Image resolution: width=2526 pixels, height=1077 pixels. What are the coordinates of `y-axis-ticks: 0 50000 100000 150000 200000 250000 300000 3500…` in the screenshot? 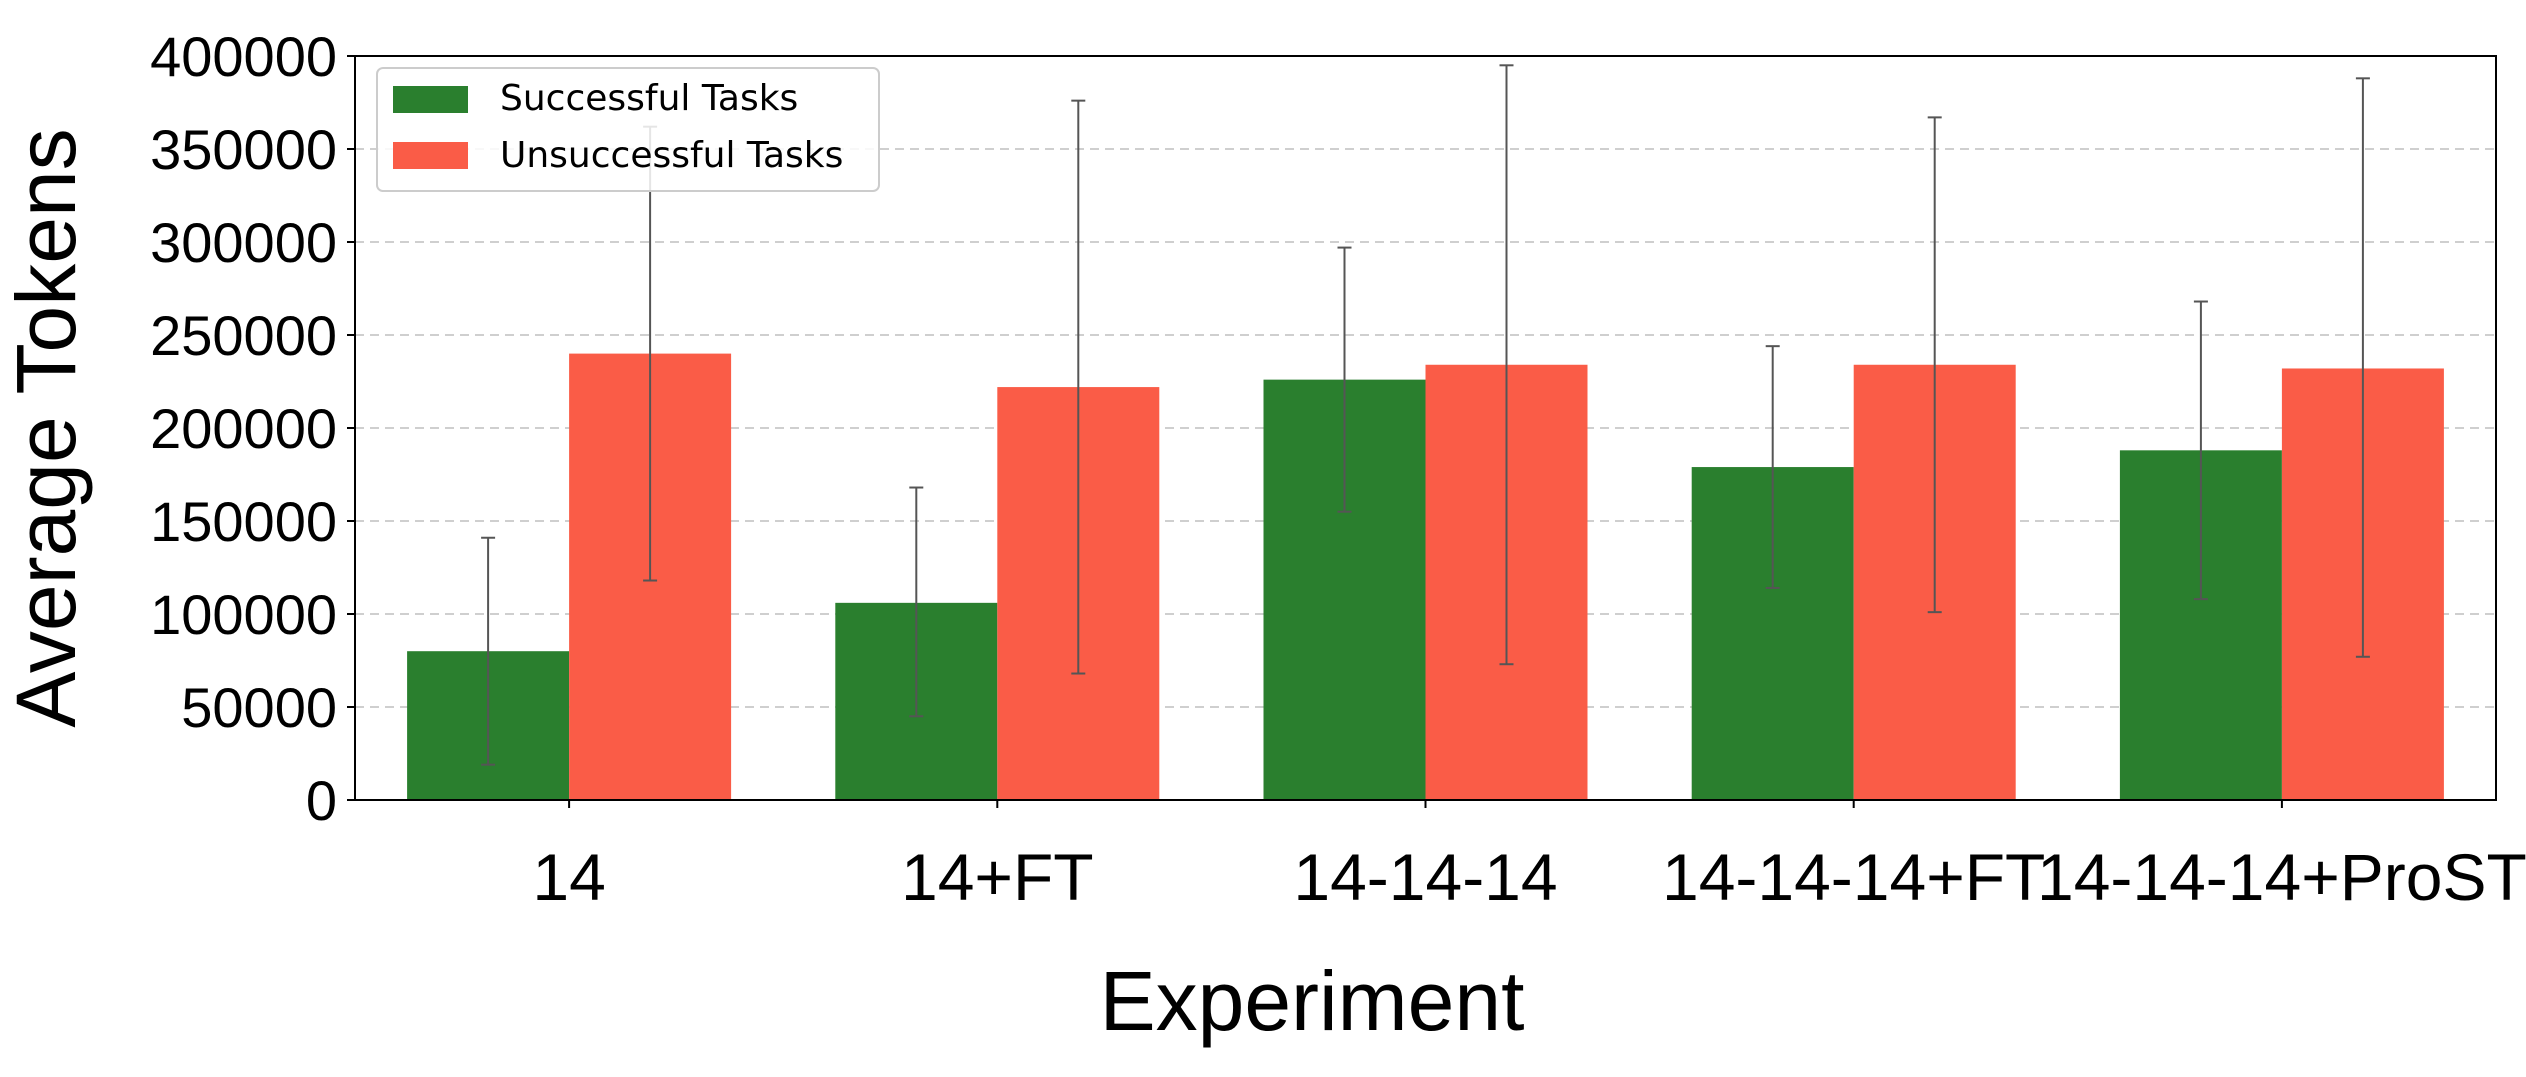 It's located at (252, 428).